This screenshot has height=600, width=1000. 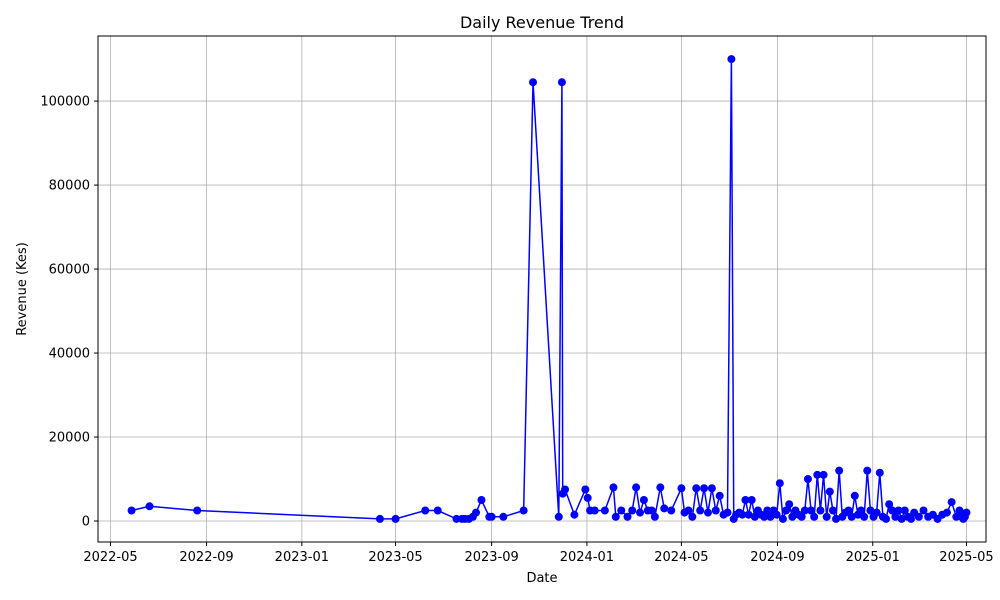 What do you see at coordinates (542, 22) in the screenshot?
I see `chart-title: Daily Revenue Trend` at bounding box center [542, 22].